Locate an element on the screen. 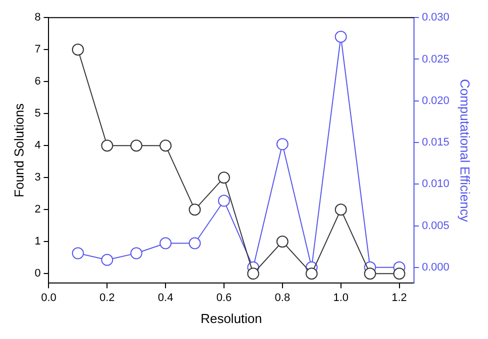  x-tick-label: 0.2 is located at coordinates (107, 298).